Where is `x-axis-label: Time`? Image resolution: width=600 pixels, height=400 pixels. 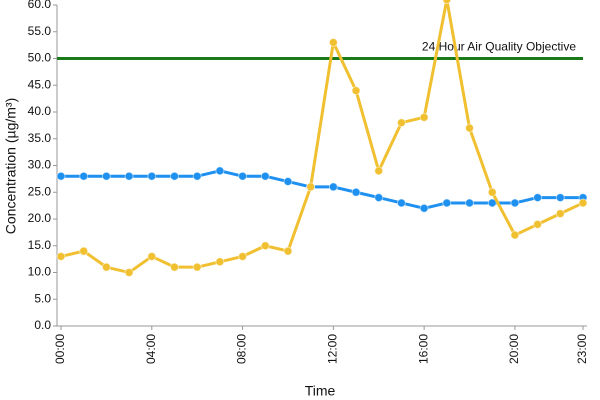
x-axis-label: Time is located at coordinates (320, 391).